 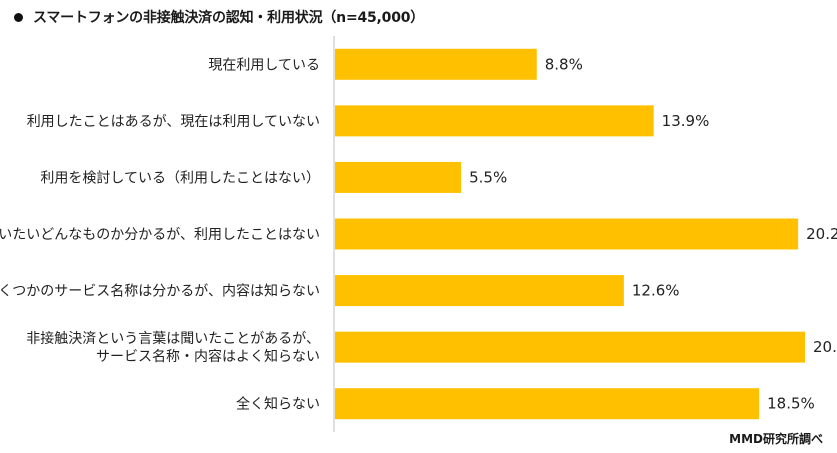 What do you see at coordinates (264, 65) in the screenshot?
I see `category-label-0: 現在利用している` at bounding box center [264, 65].